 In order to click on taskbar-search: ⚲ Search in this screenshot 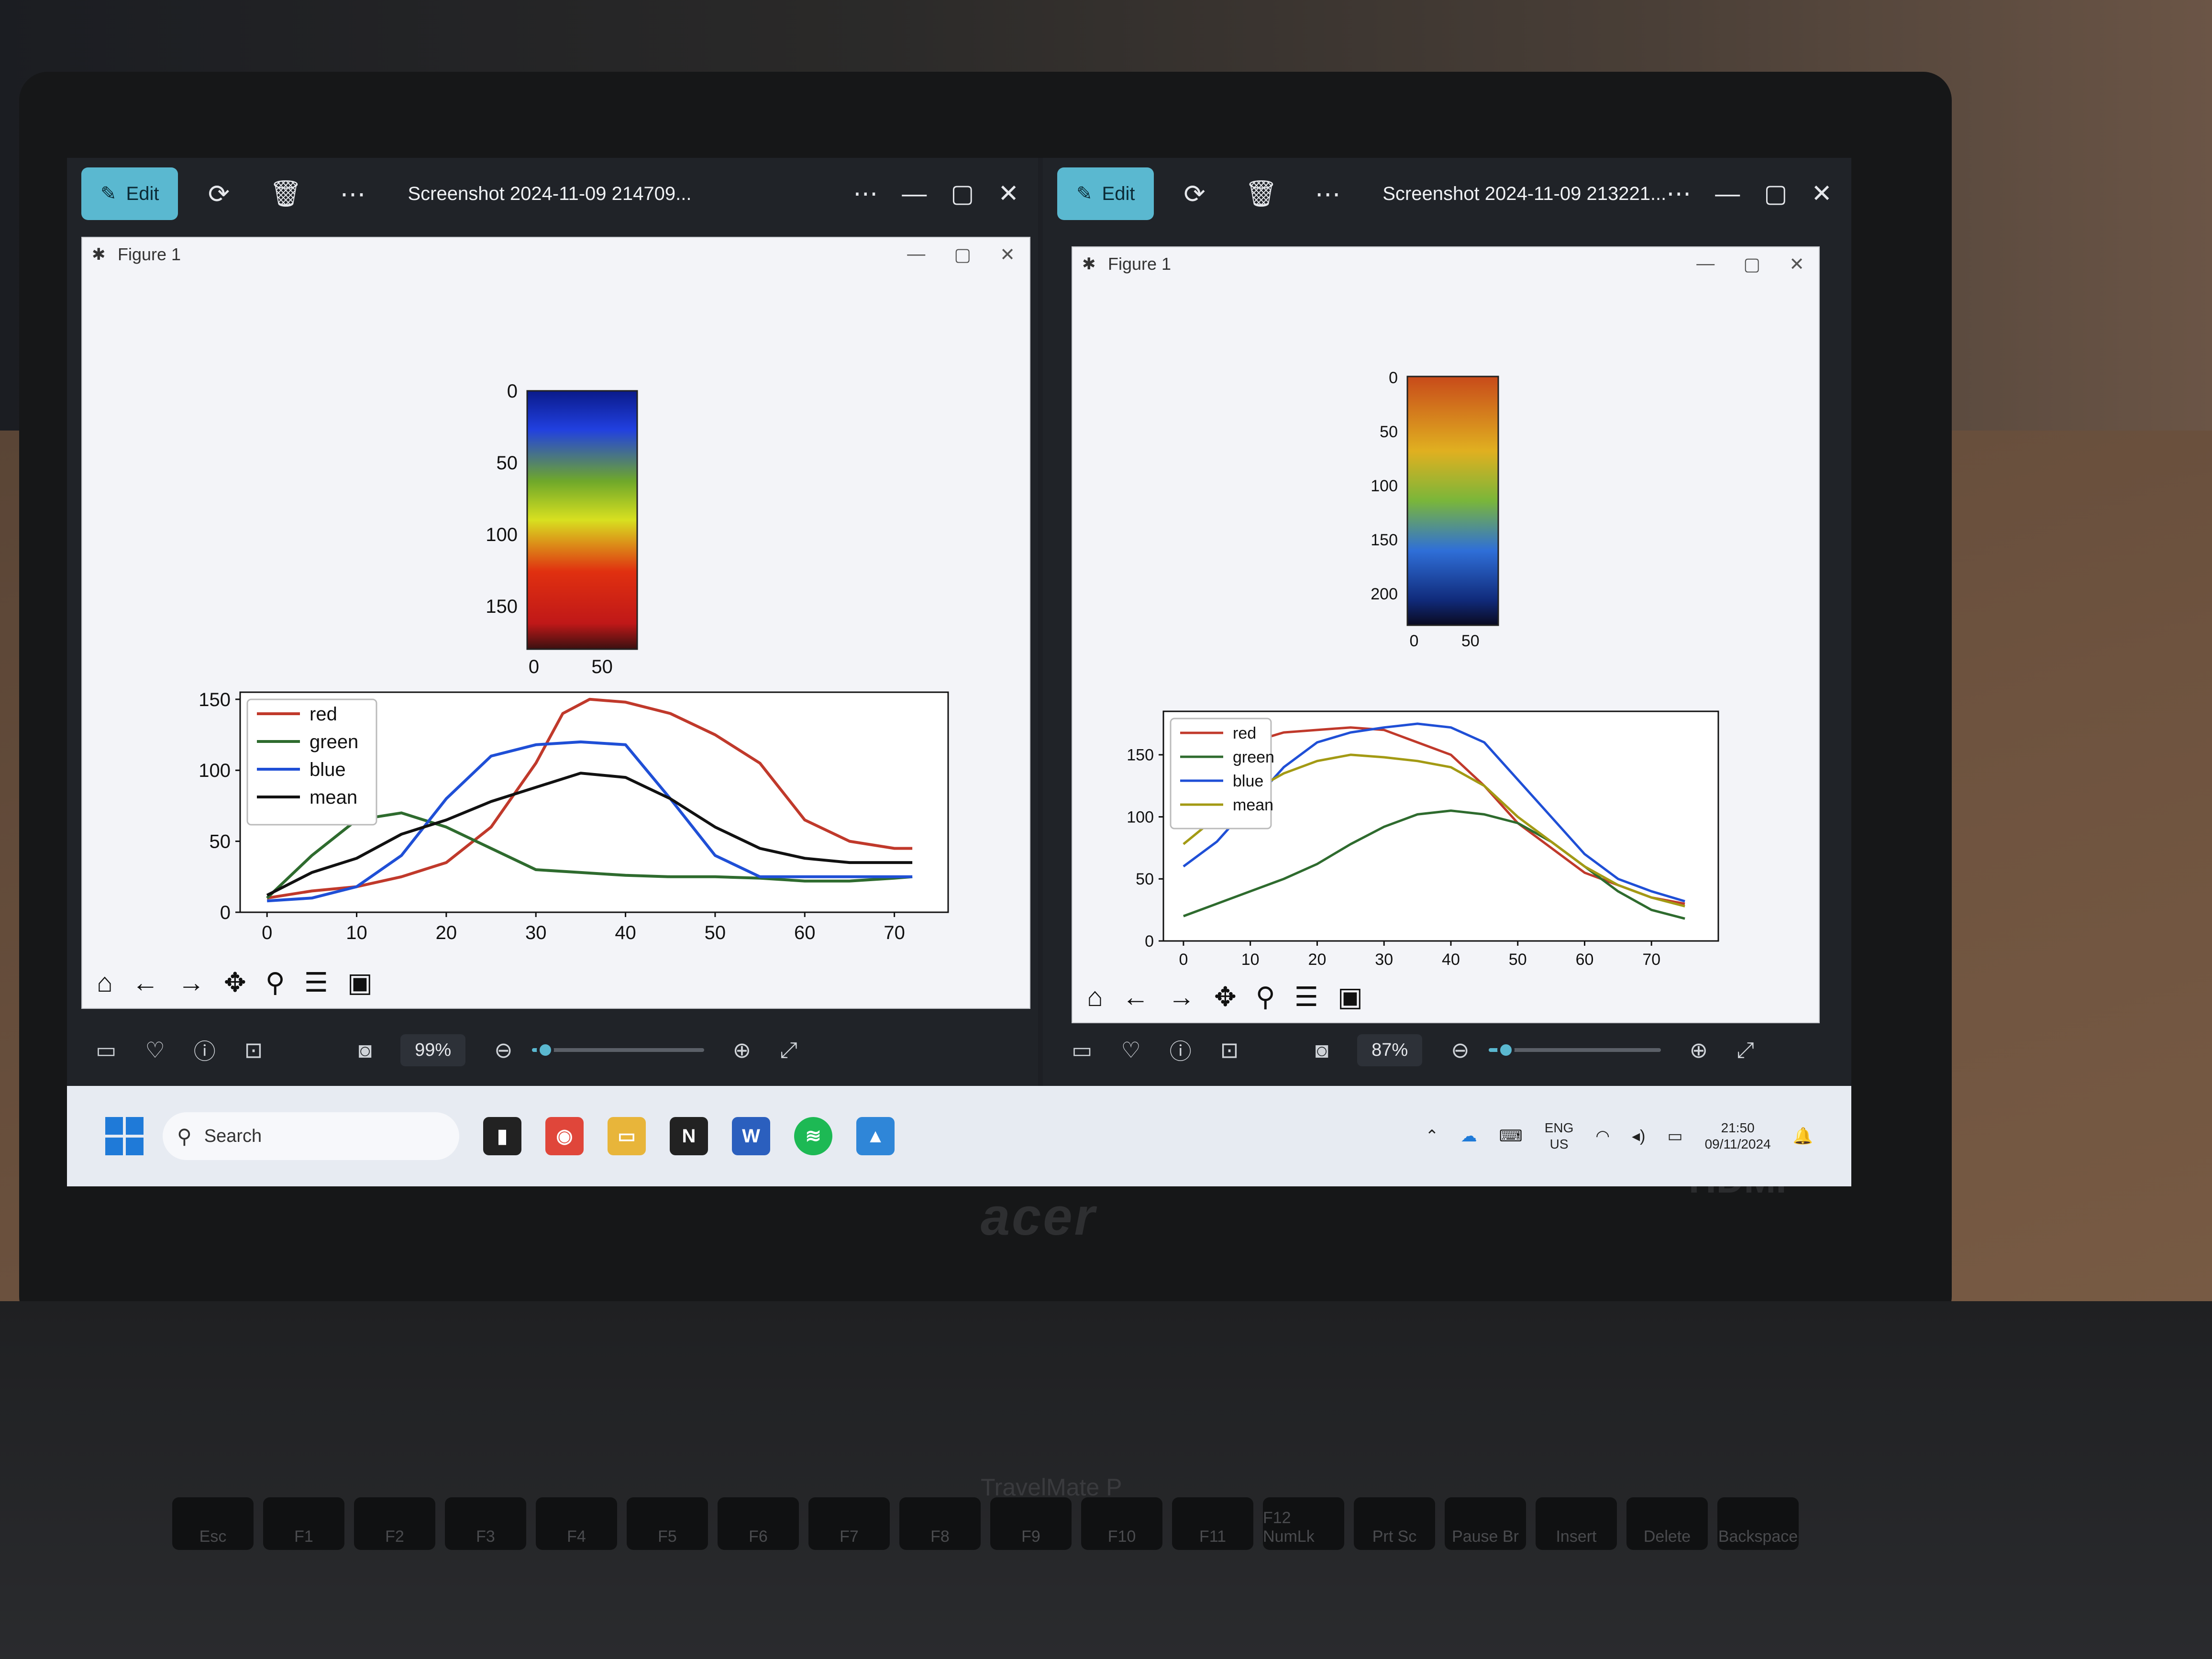, I will do `click(311, 1136)`.